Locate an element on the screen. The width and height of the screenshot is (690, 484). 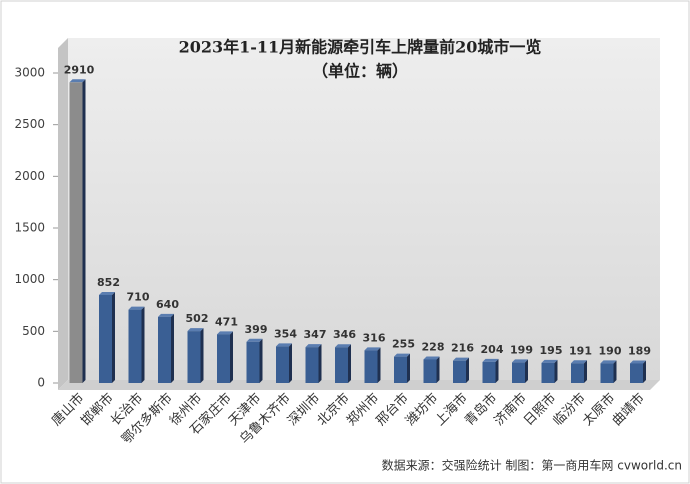
value-label: 228 is located at coordinates (433, 346).